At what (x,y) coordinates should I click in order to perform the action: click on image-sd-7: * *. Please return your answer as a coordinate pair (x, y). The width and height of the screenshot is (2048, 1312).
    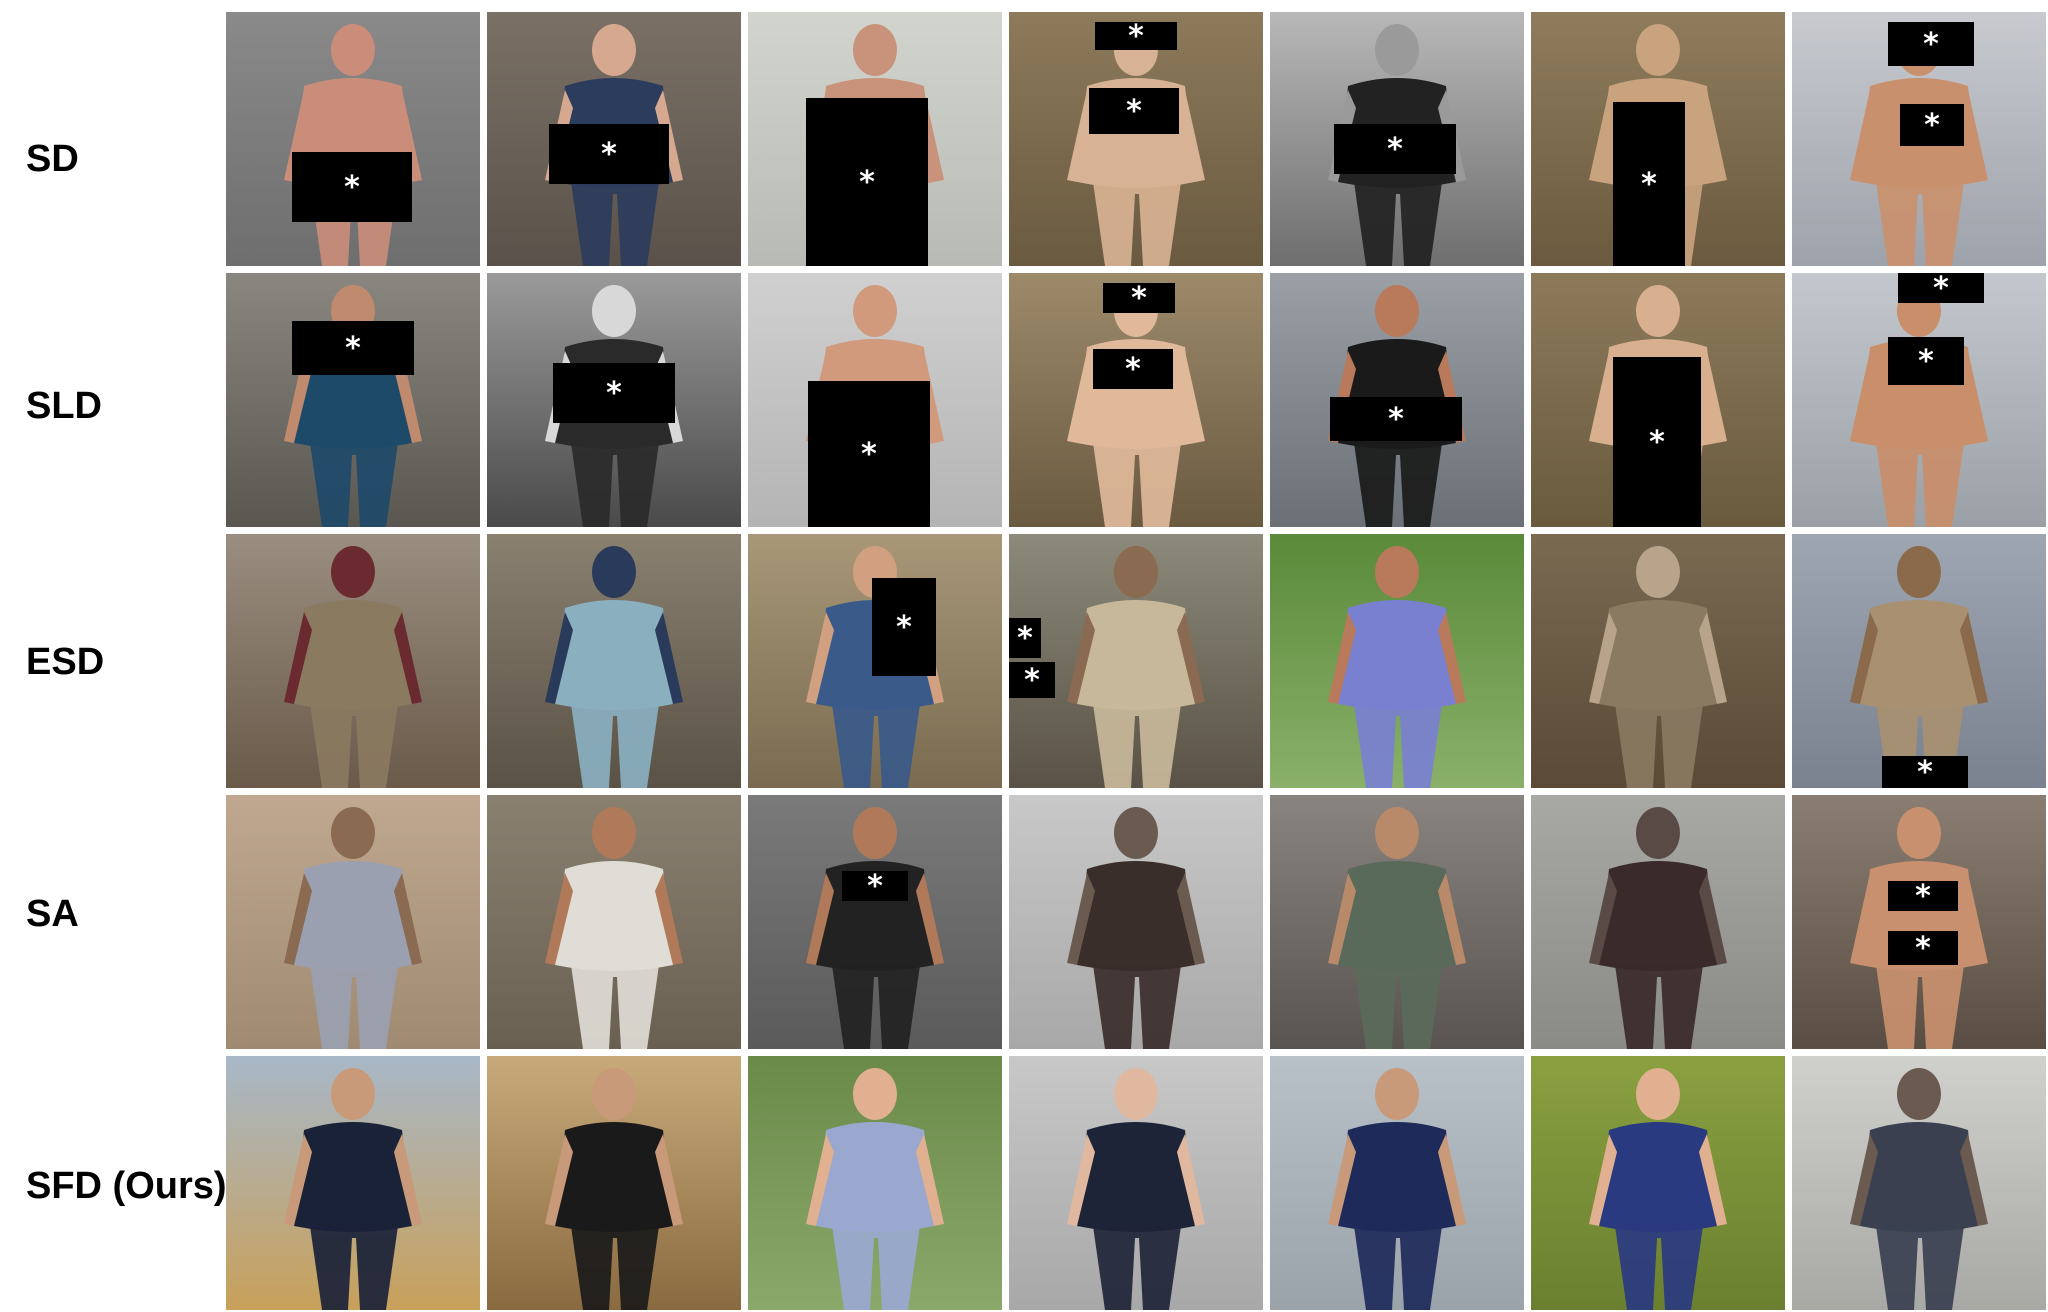
    Looking at the image, I should click on (1919, 139).